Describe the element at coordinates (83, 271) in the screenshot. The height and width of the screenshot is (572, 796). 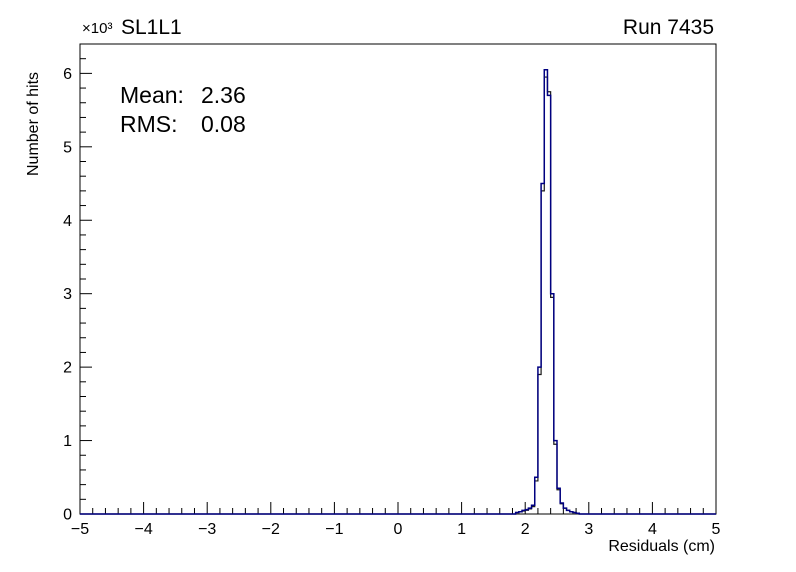
I see `y-axis-minor-ticks` at that location.